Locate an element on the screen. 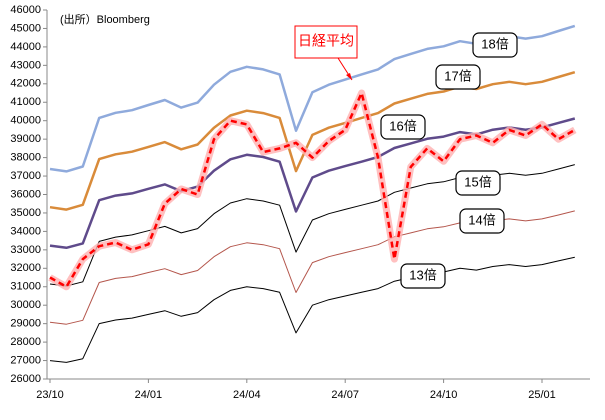 Image resolution: width=605 pixels, height=420 pixels. y-tick-label: 45000 is located at coordinates (25, 28).